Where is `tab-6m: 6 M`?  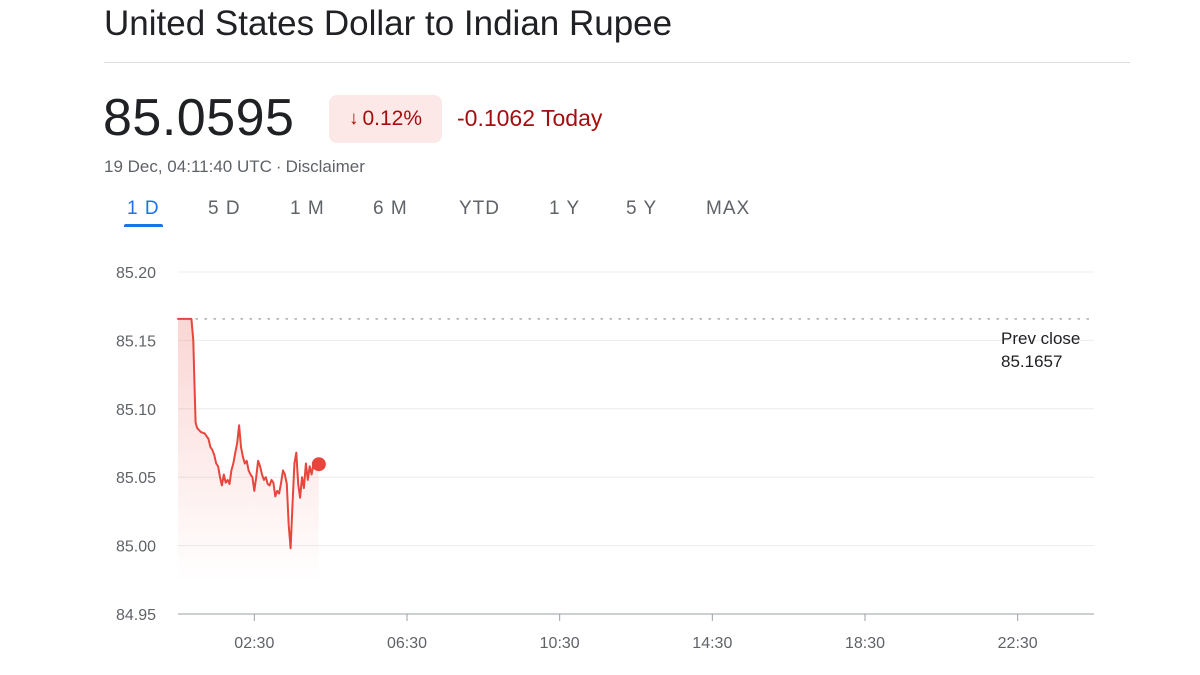
tab-6m: 6 M is located at coordinates (390, 208).